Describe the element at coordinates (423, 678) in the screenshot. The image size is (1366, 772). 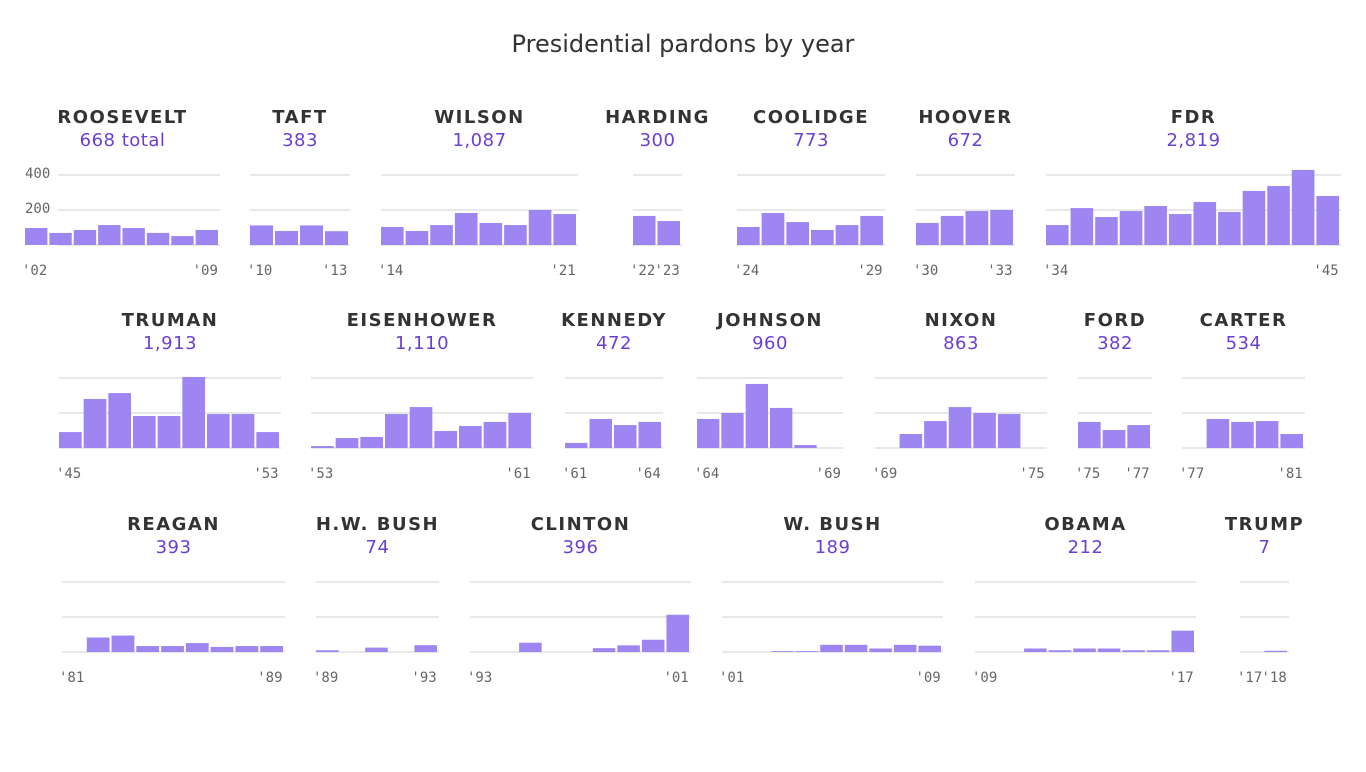
I see `x-tick-label: '93` at that location.